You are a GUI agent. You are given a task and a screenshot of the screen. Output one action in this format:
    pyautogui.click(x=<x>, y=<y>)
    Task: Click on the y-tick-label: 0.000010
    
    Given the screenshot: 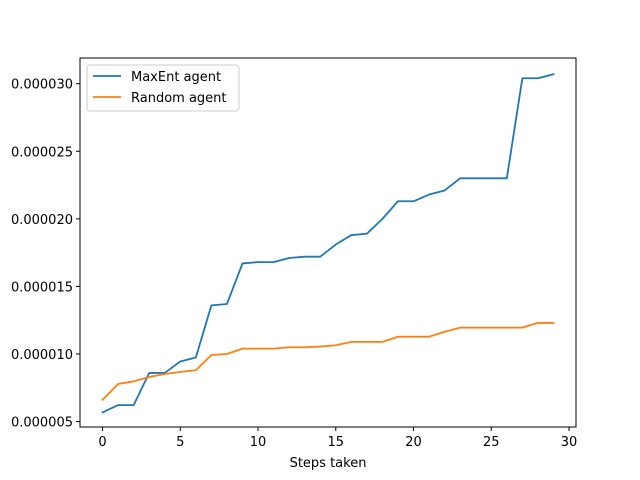 What is the action you would take?
    pyautogui.click(x=42, y=355)
    